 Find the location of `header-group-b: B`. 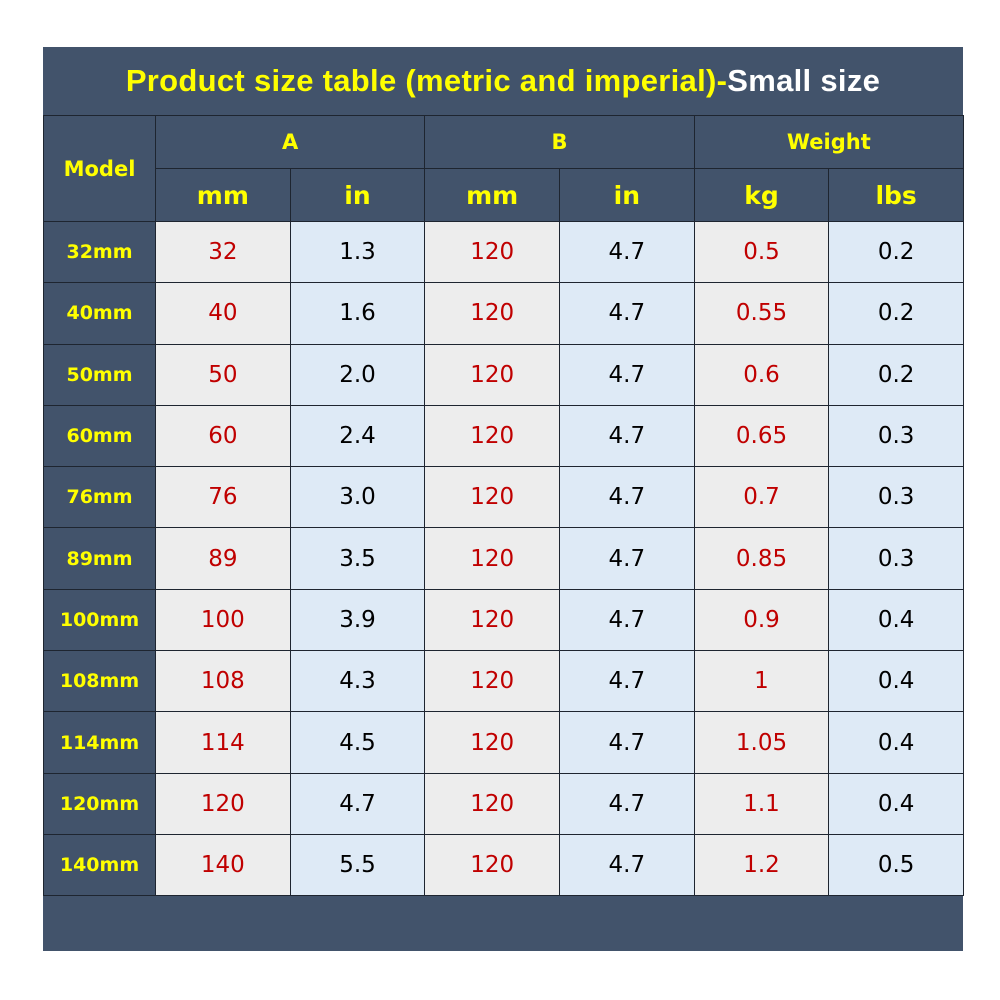

header-group-b: B is located at coordinates (559, 142).